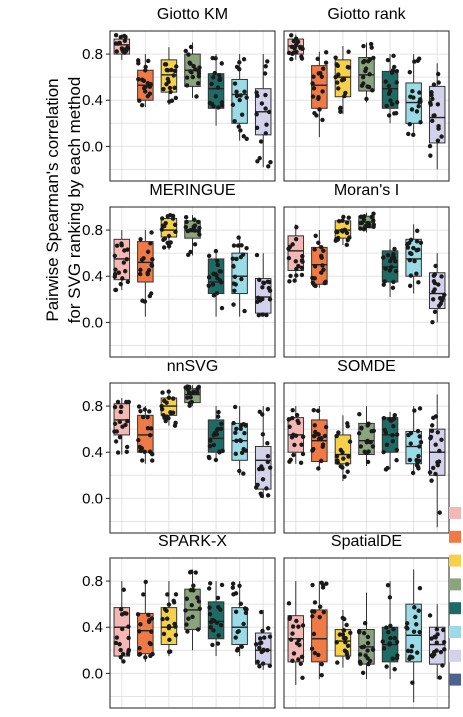 This screenshot has width=463, height=717. Describe the element at coordinates (92, 54) in the screenshot. I see `y-tick-label: 0.8` at that location.